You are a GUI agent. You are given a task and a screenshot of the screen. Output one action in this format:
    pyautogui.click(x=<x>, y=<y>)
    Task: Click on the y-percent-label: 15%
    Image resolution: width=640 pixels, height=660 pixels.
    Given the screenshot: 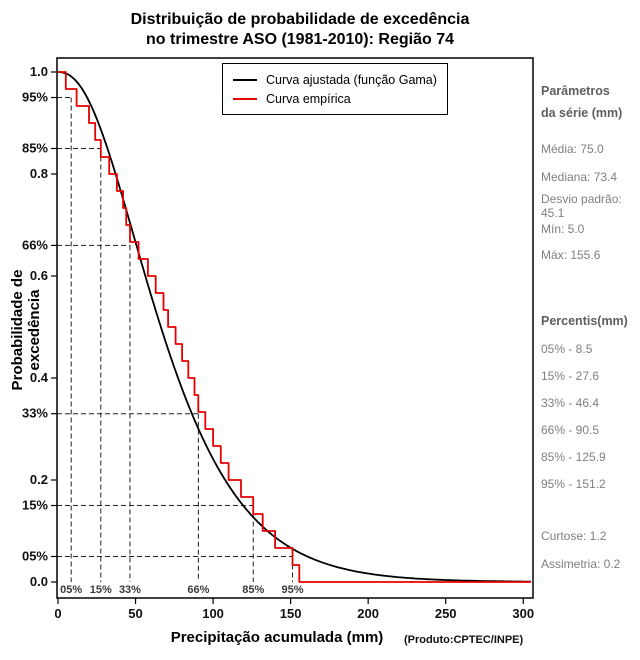 What is the action you would take?
    pyautogui.click(x=35, y=505)
    